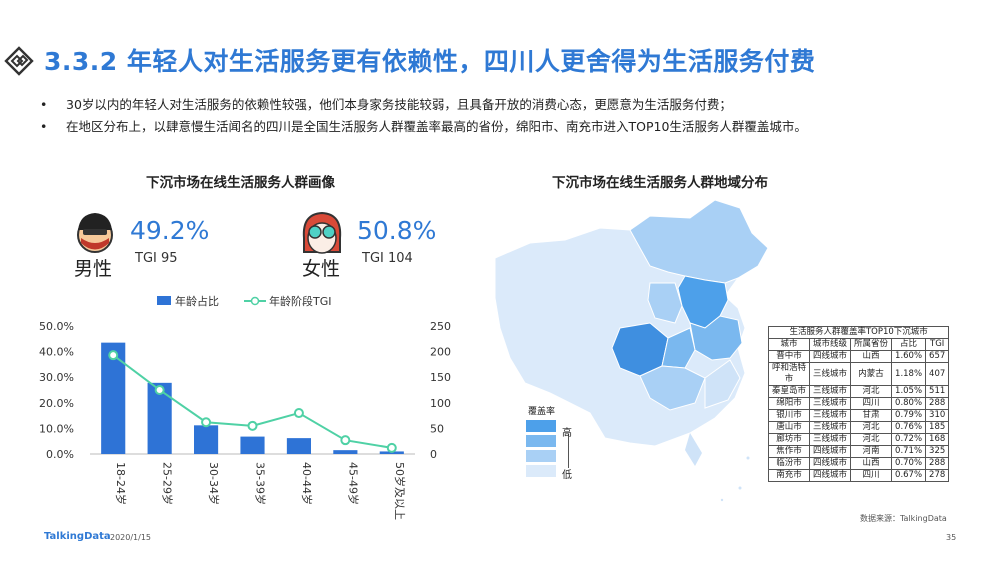 Image resolution: width=1000 pixels, height=563 pixels. Describe the element at coordinates (789, 415) in the screenshot. I see `table-cell: 银川市` at that location.